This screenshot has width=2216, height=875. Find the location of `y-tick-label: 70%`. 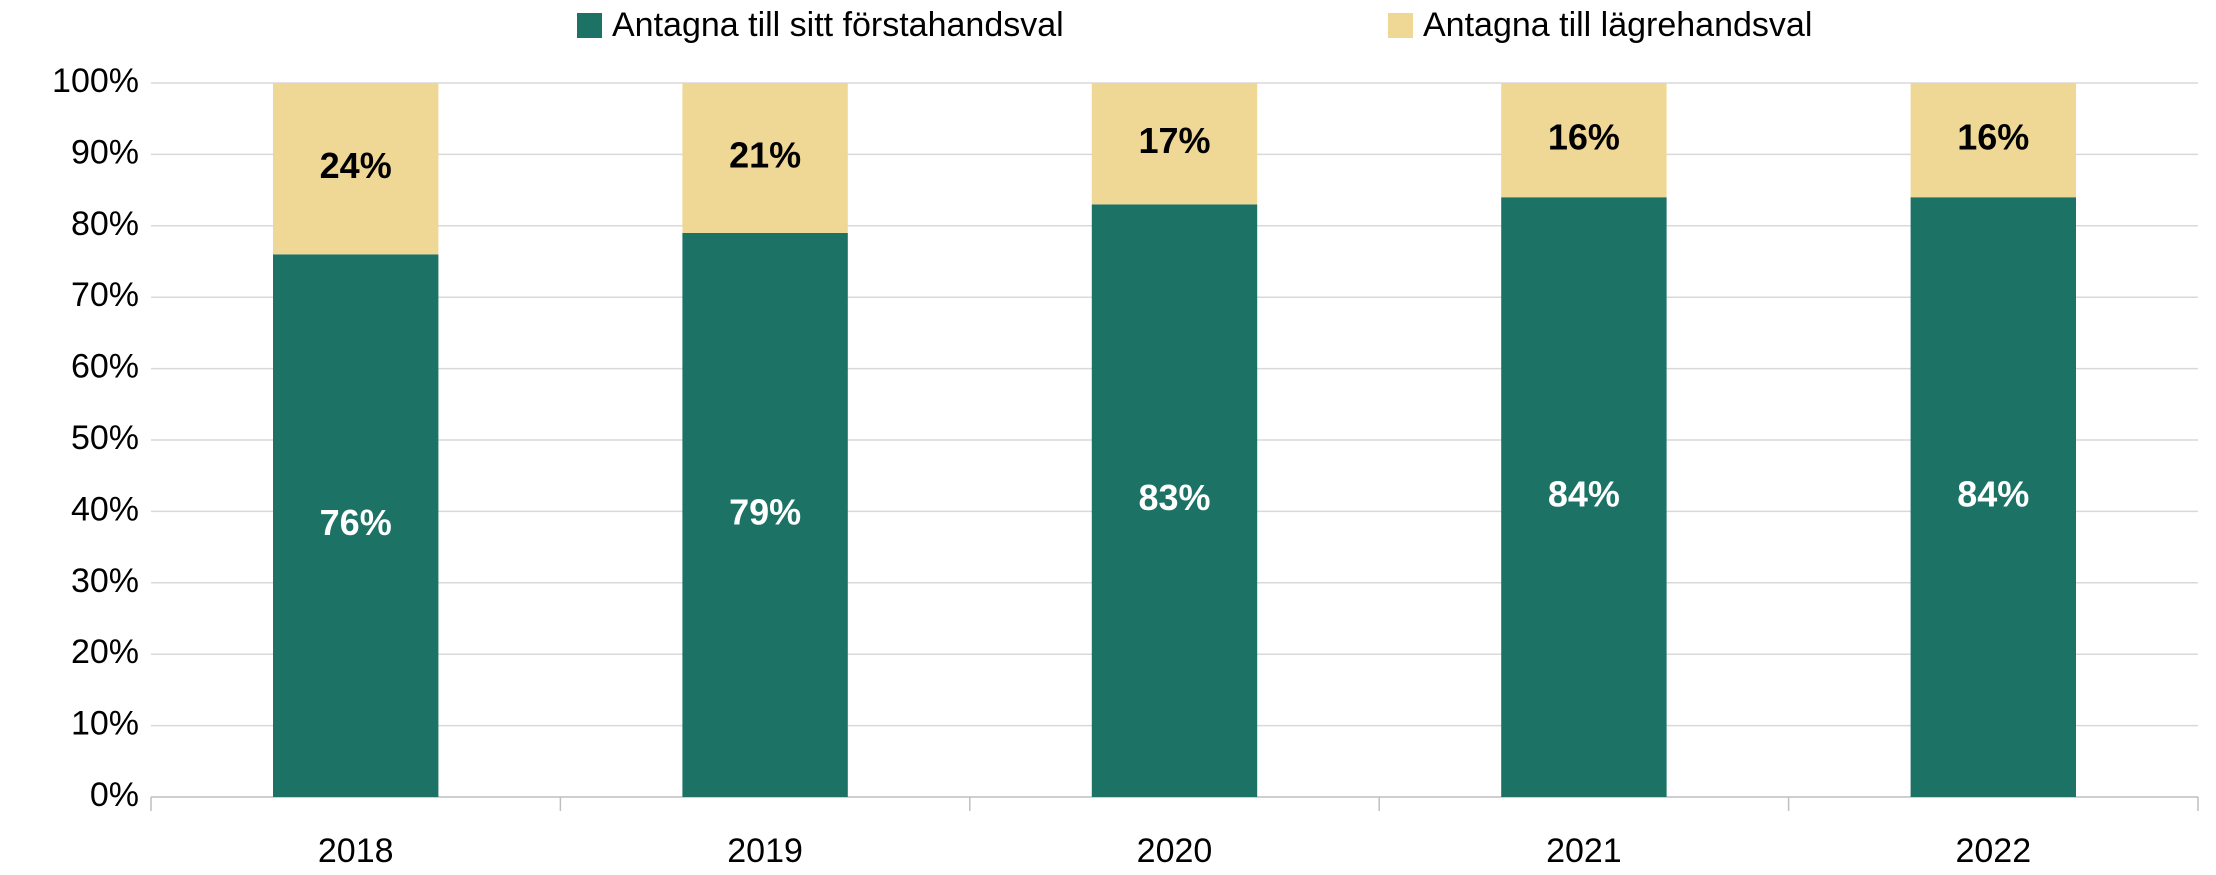

y-tick-label: 70% is located at coordinates (105, 295).